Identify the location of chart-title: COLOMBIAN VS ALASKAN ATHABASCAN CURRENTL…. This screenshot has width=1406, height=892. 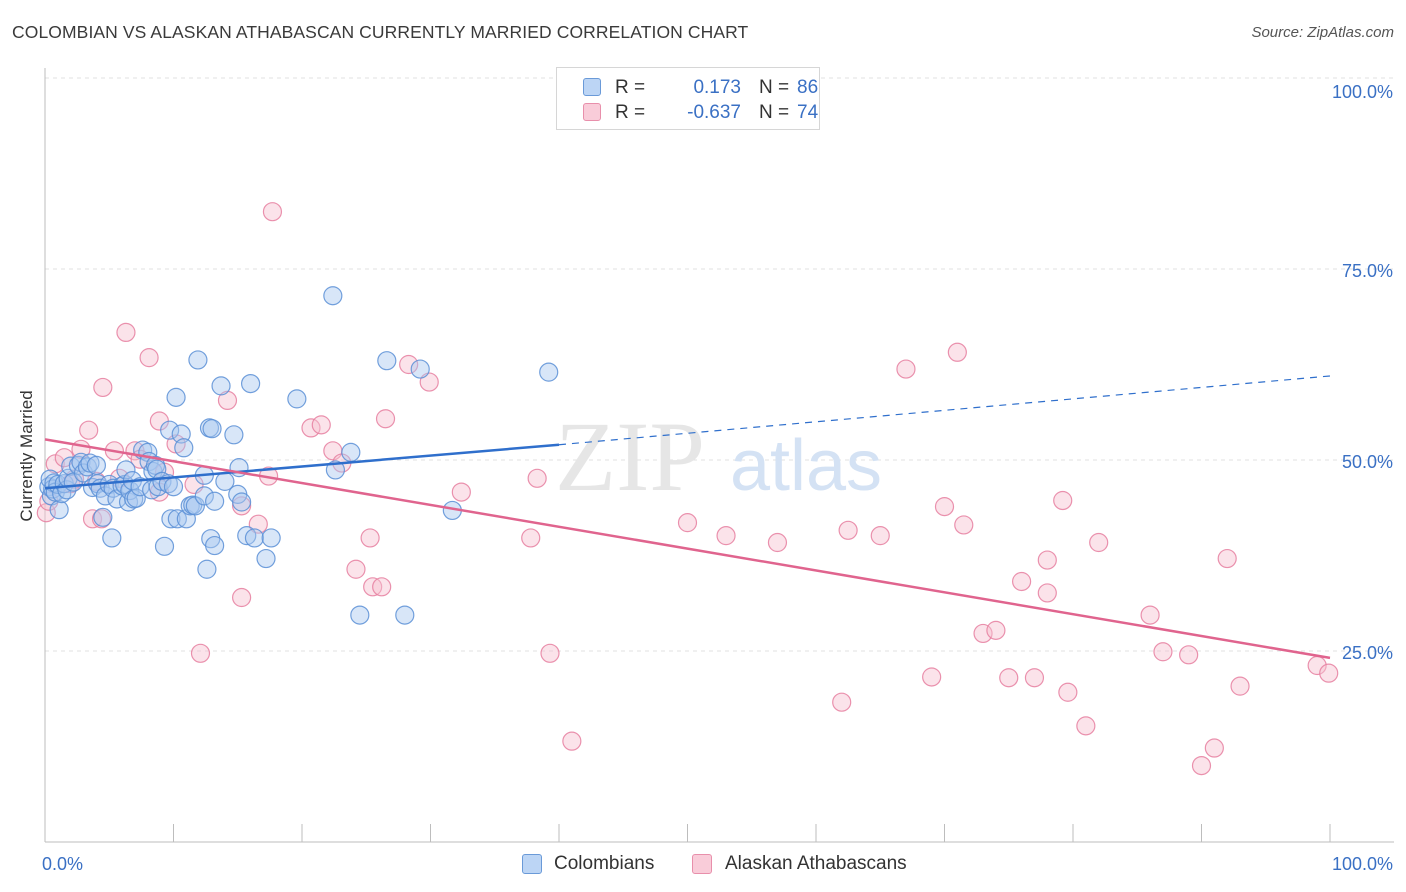
(380, 32).